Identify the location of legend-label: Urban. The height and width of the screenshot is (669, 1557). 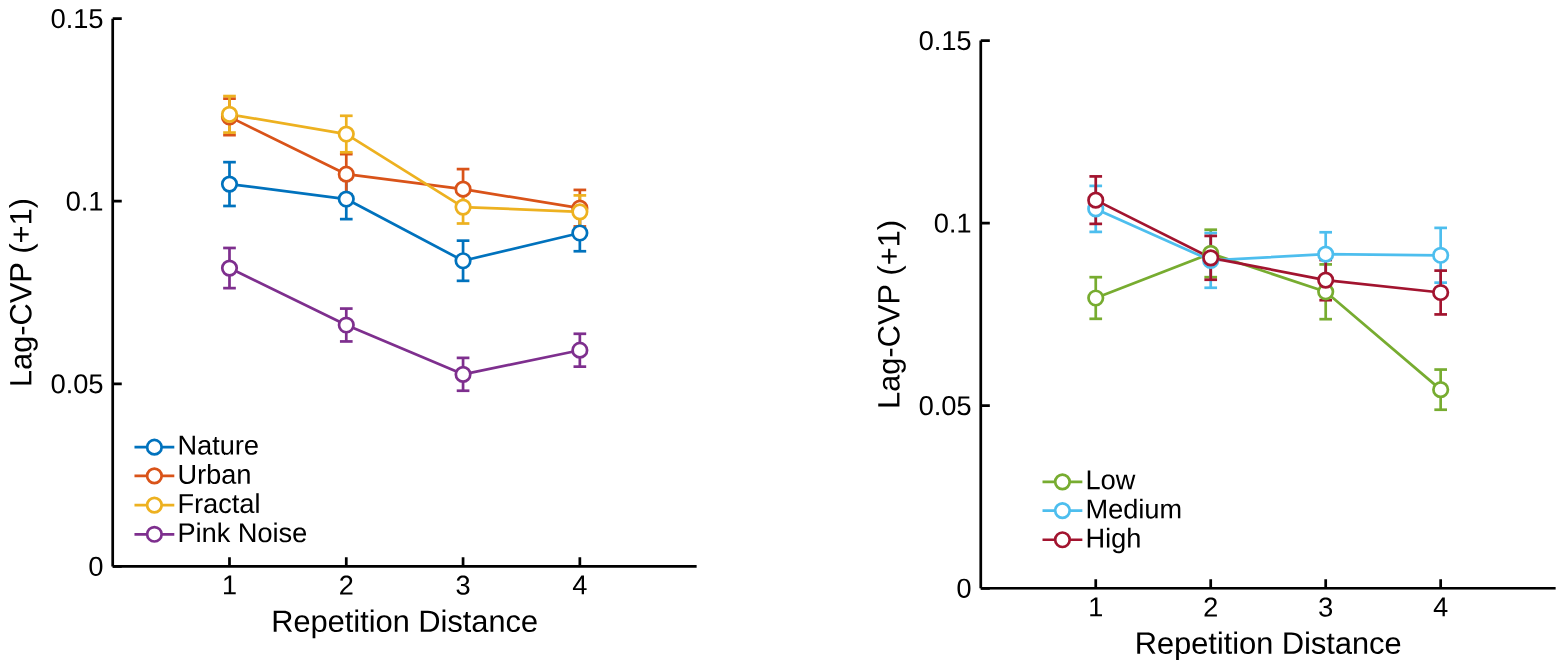
(214, 473).